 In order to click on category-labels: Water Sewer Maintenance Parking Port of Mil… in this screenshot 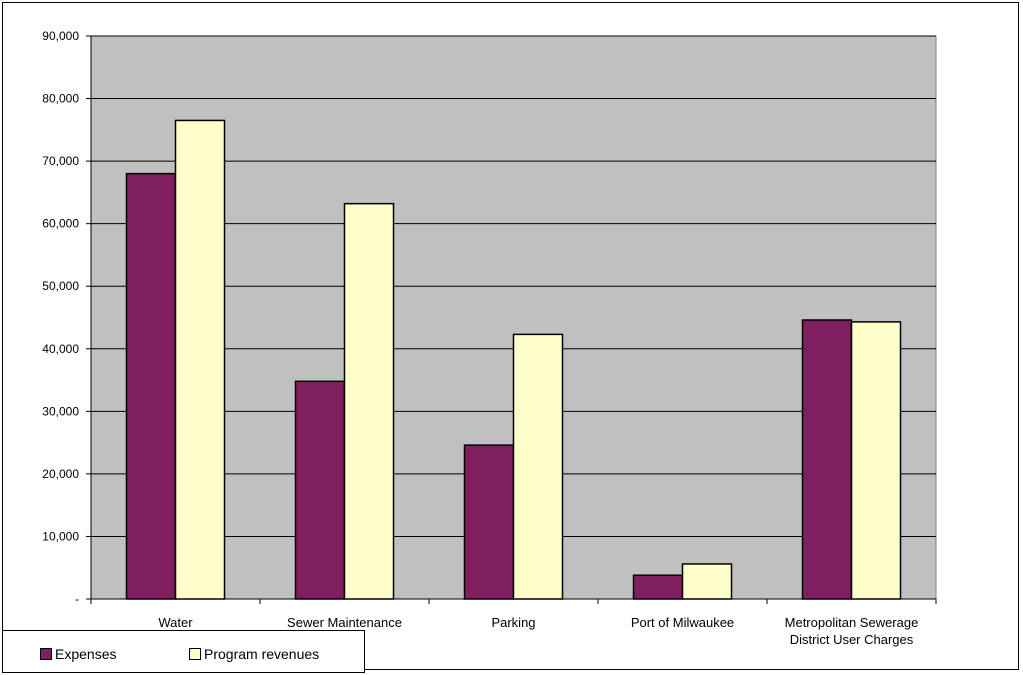, I will do `click(538, 631)`.